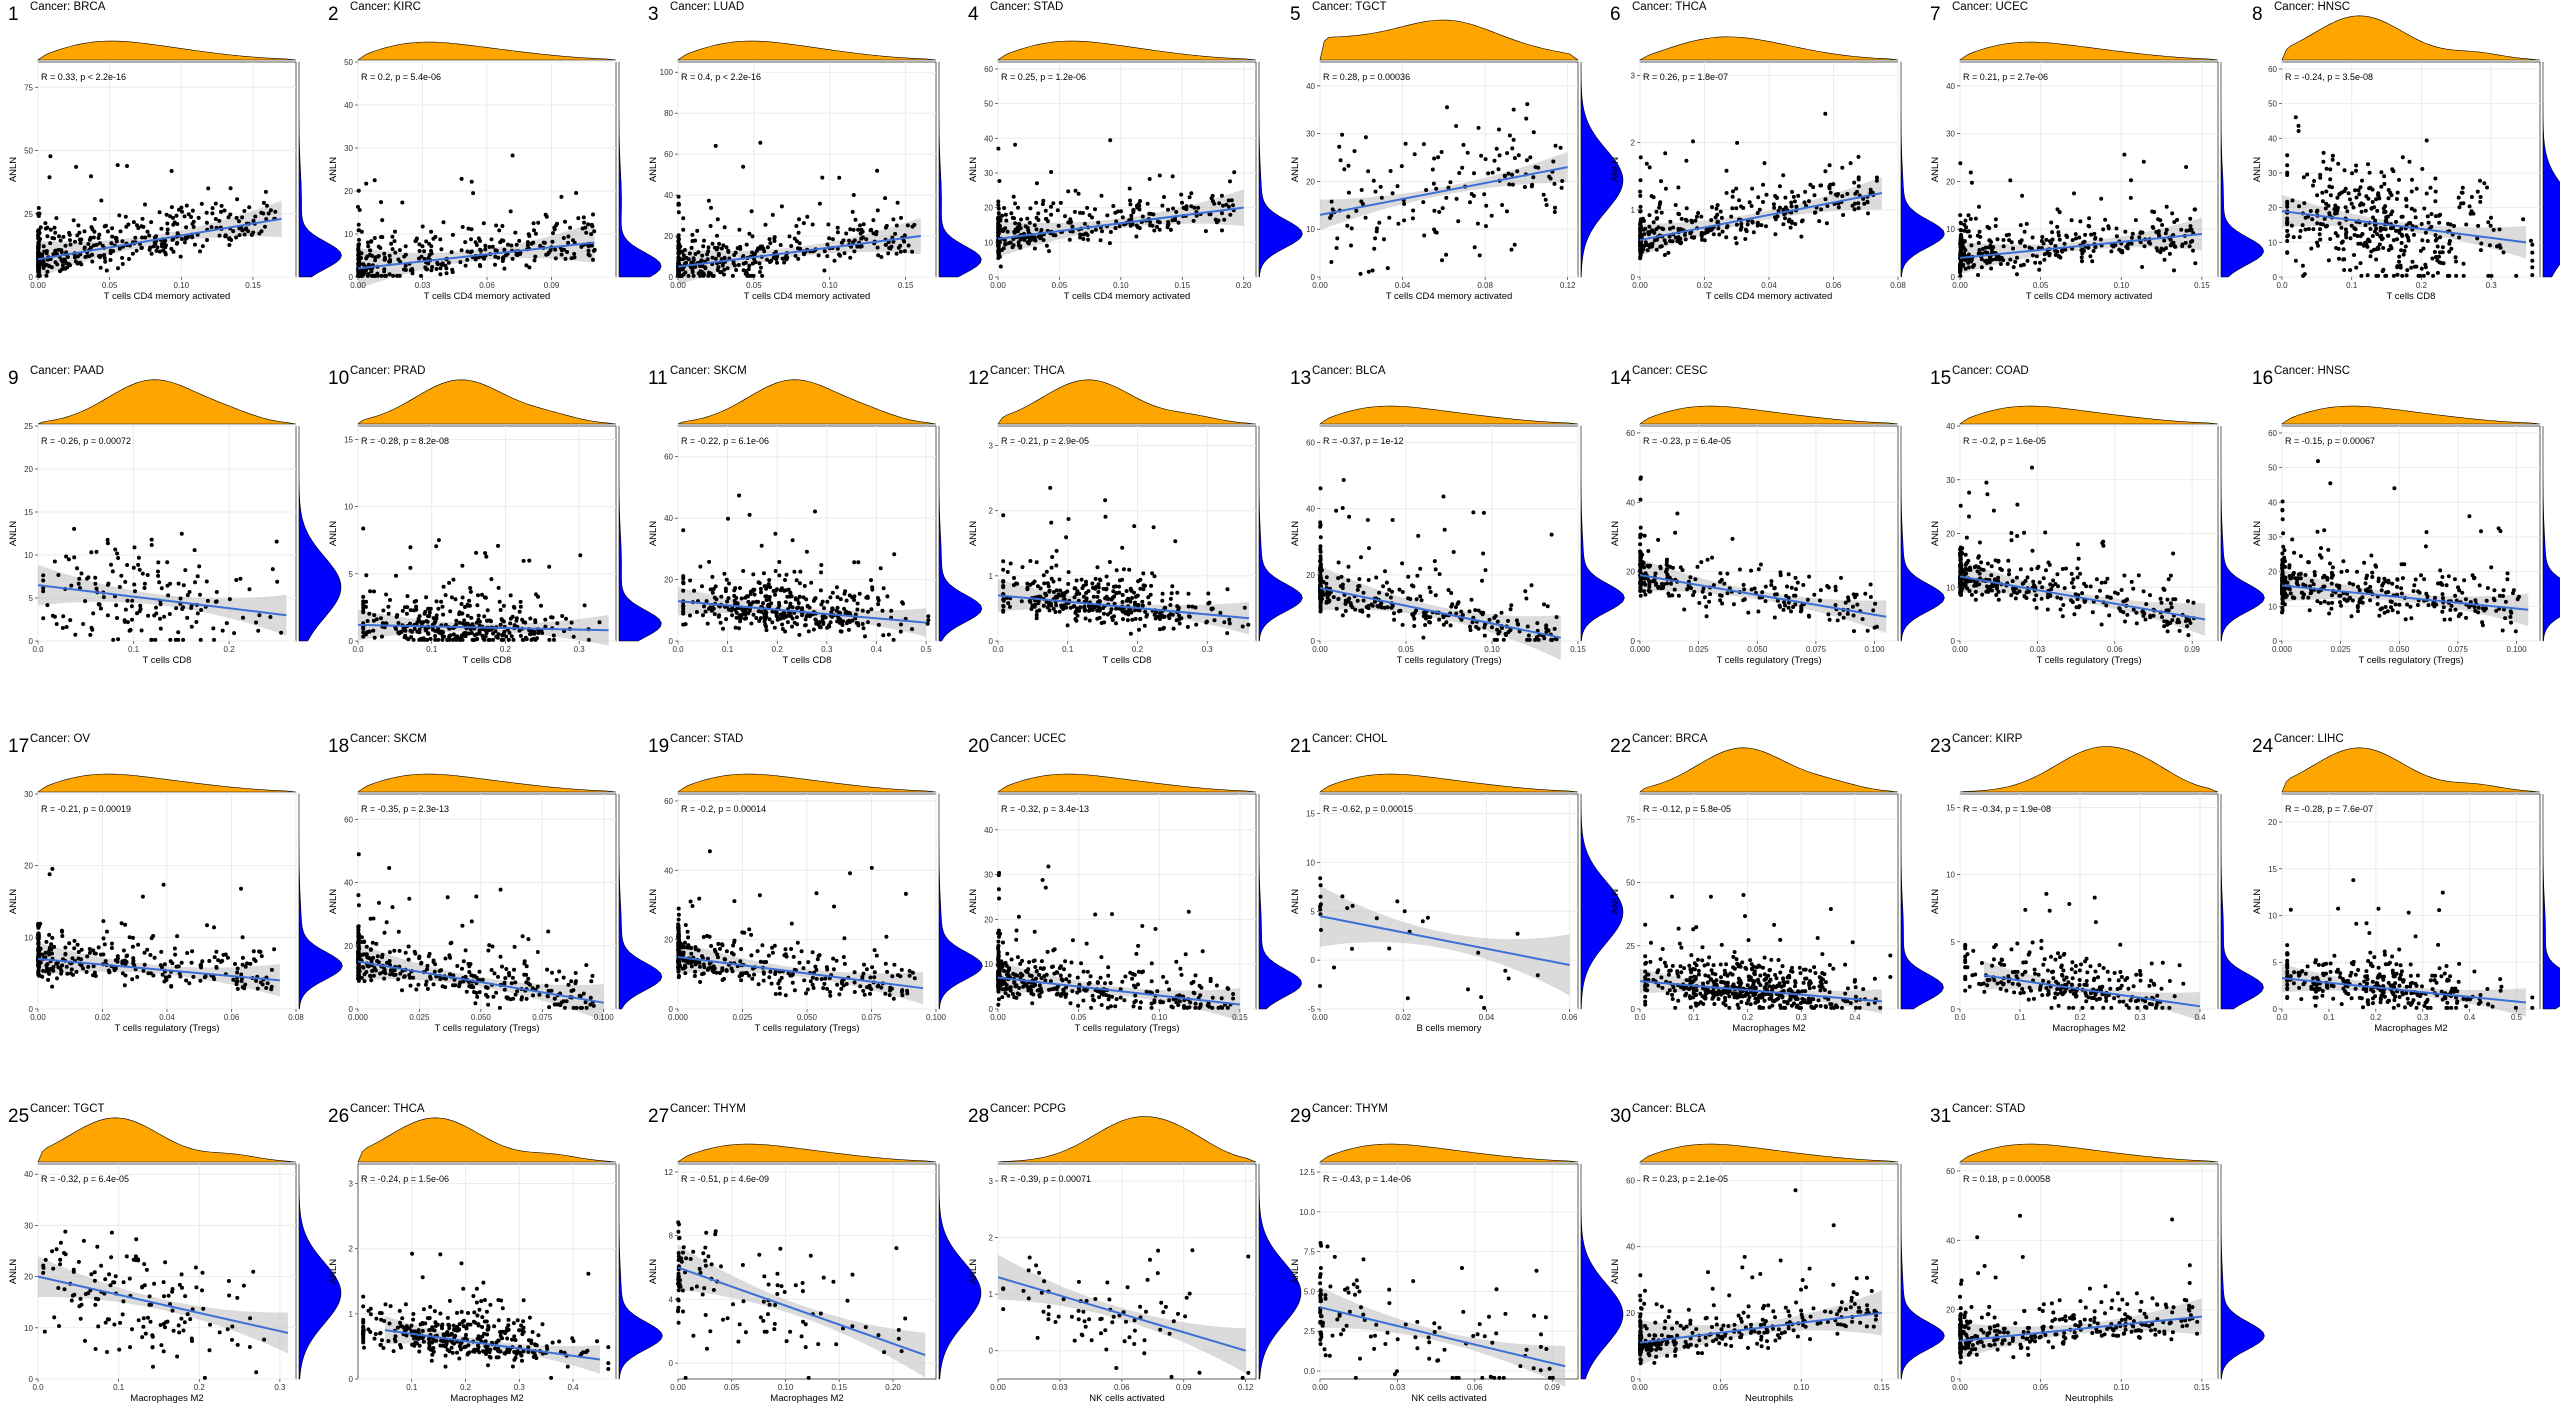 The width and height of the screenshot is (2560, 1419). I want to click on x-tick-label: 0.3, so click(827, 649).